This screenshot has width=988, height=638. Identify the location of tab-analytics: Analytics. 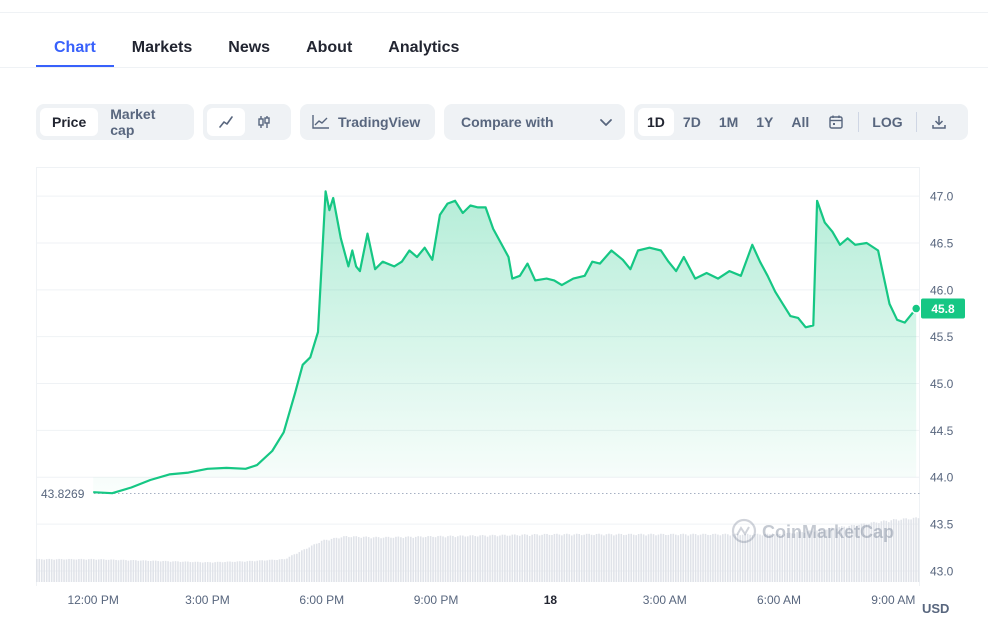
(424, 47).